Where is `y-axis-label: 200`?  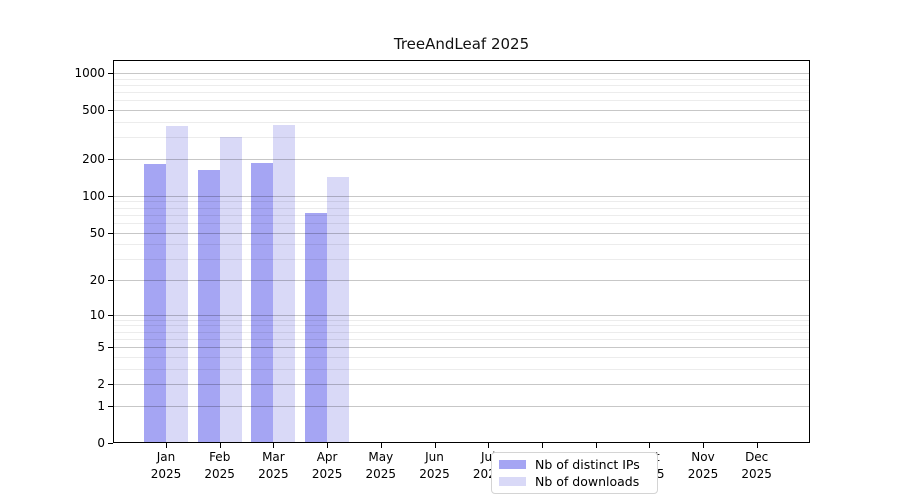
y-axis-label: 200 is located at coordinates (93, 159).